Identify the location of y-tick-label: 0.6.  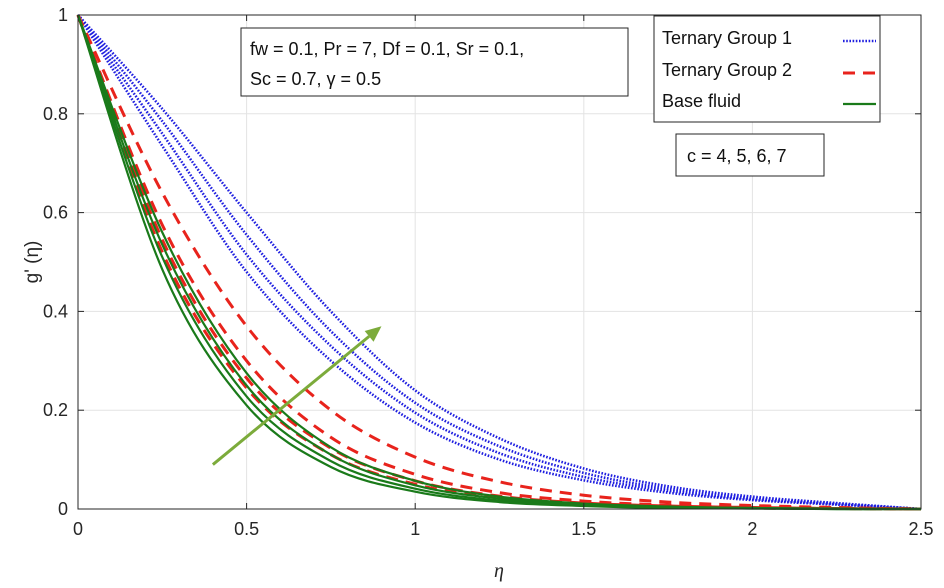
(55, 213).